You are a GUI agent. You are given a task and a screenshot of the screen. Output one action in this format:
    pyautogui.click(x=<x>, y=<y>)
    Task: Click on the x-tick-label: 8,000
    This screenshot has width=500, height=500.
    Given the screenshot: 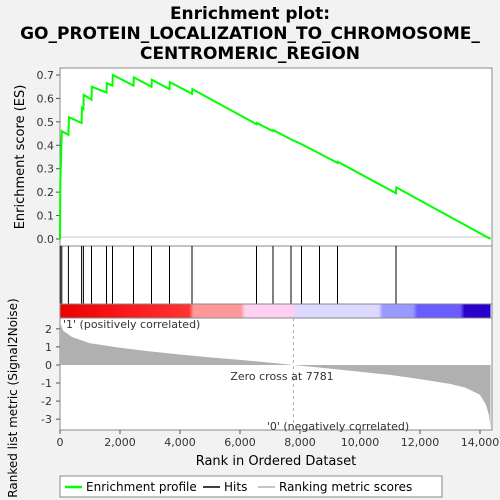 What is the action you would take?
    pyautogui.click(x=300, y=442)
    